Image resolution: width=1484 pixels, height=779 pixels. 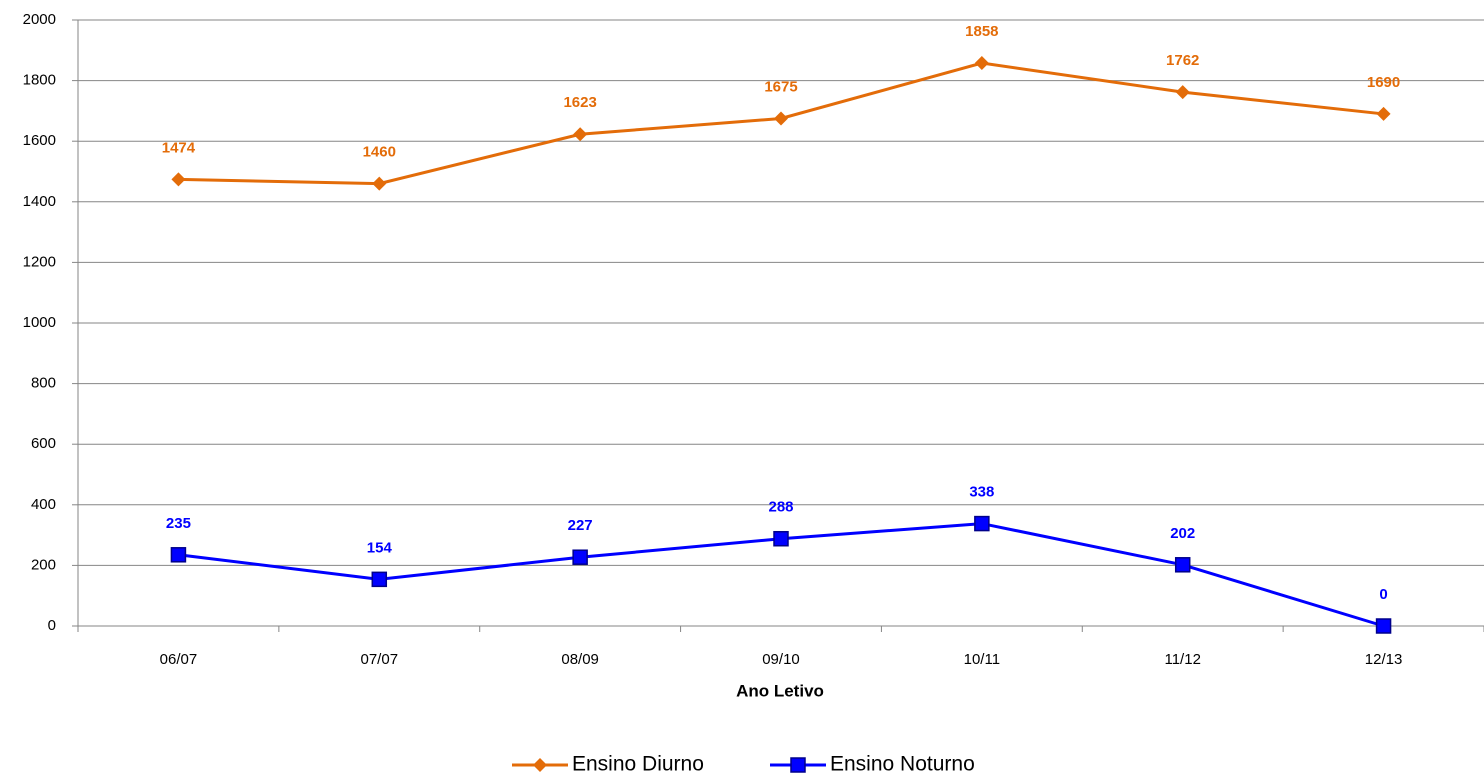 What do you see at coordinates (1182, 60) in the screenshot?
I see `data-label: 1762` at bounding box center [1182, 60].